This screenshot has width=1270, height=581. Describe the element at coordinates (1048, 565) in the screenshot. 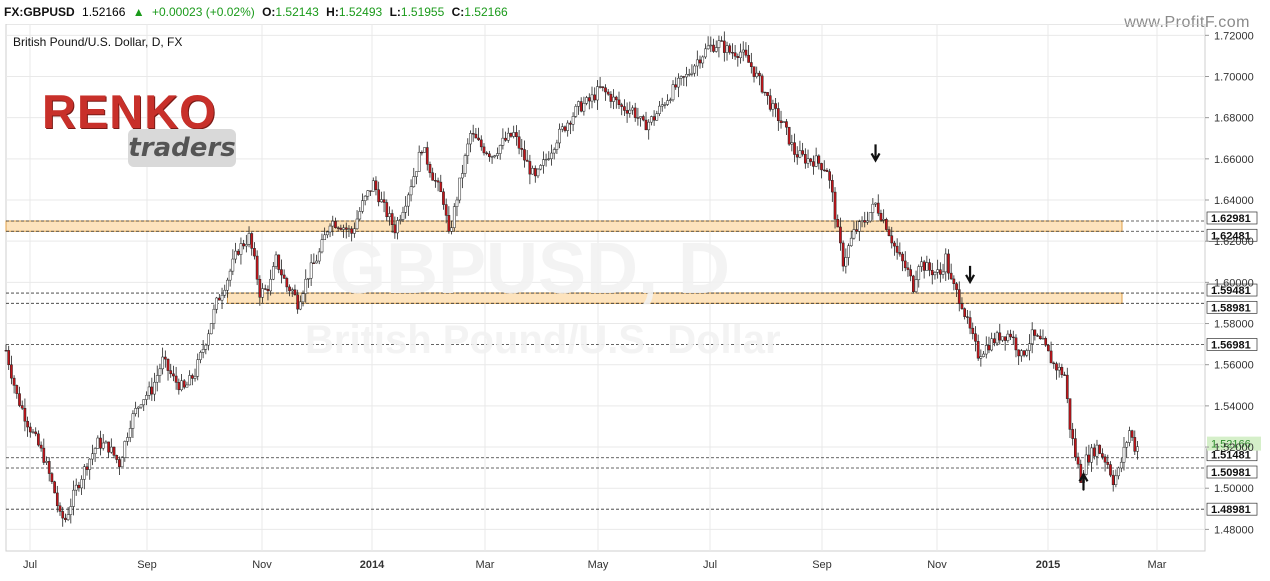

I see `x-tick-label: 2015` at that location.